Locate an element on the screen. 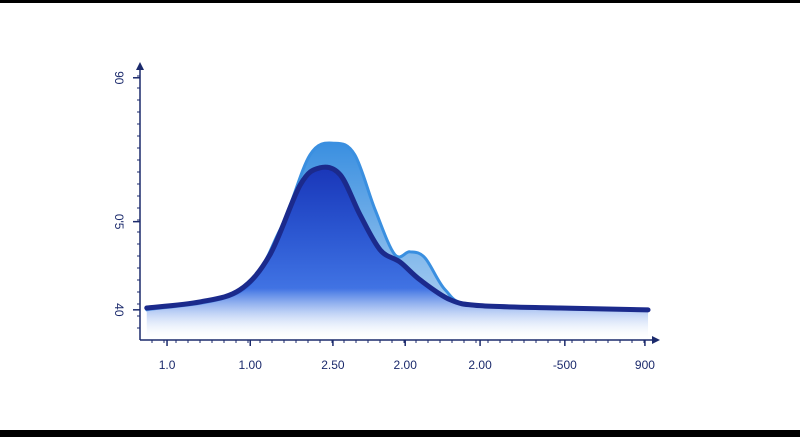 The height and width of the screenshot is (437, 800). frame-bottom is located at coordinates (400, 433).